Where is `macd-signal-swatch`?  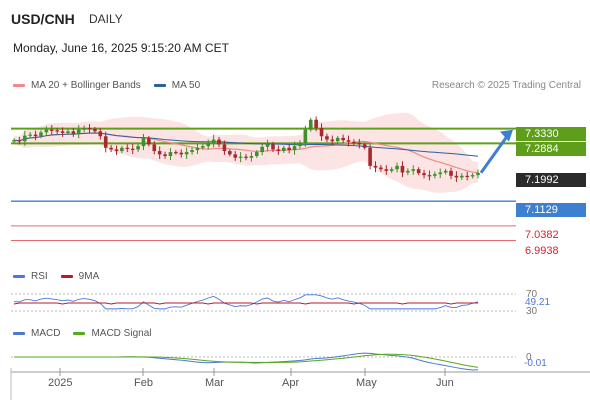 macd-signal-swatch is located at coordinates (79, 333).